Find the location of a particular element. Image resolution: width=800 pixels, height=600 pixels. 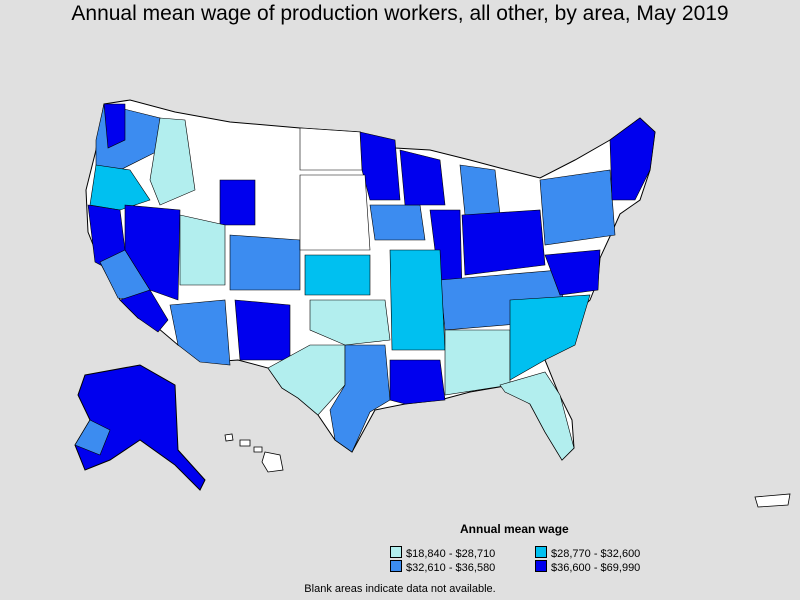

region-idaho is located at coordinates (172, 161).